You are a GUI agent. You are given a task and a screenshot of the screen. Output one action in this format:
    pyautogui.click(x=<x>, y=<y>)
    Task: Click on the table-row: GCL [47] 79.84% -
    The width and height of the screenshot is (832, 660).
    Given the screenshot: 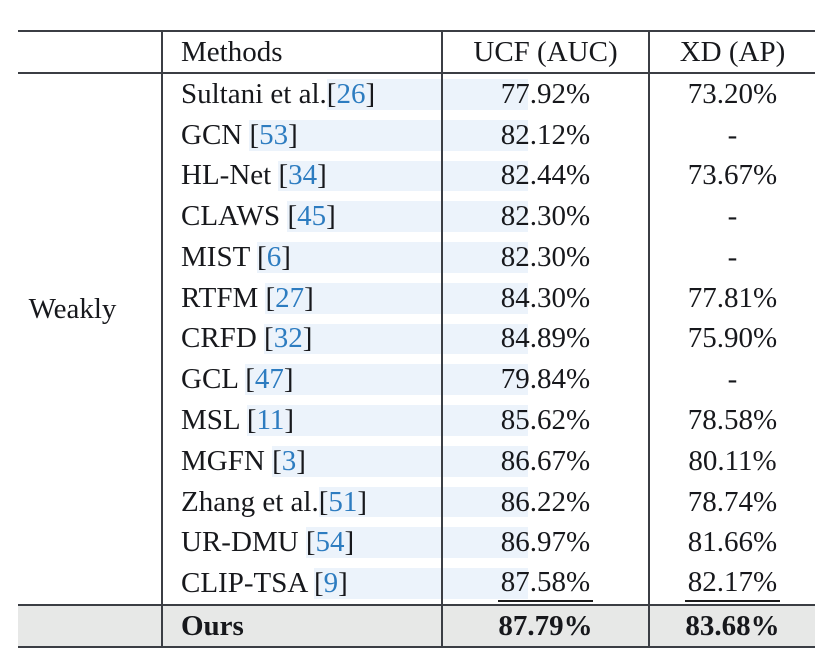 What is the action you would take?
    pyautogui.click(x=416, y=380)
    